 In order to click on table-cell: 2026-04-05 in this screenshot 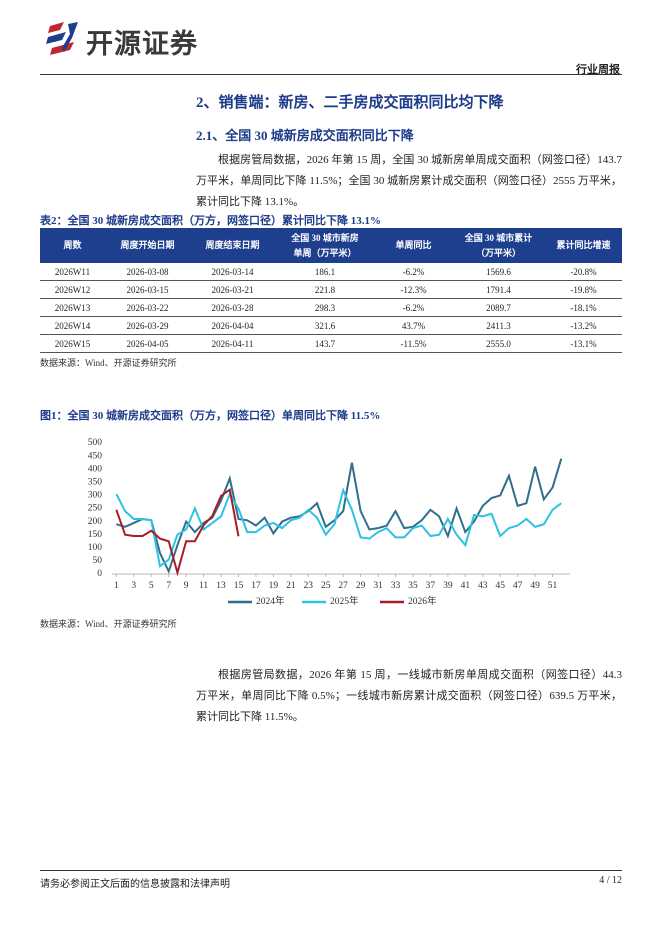, I will do `click(147, 343)`.